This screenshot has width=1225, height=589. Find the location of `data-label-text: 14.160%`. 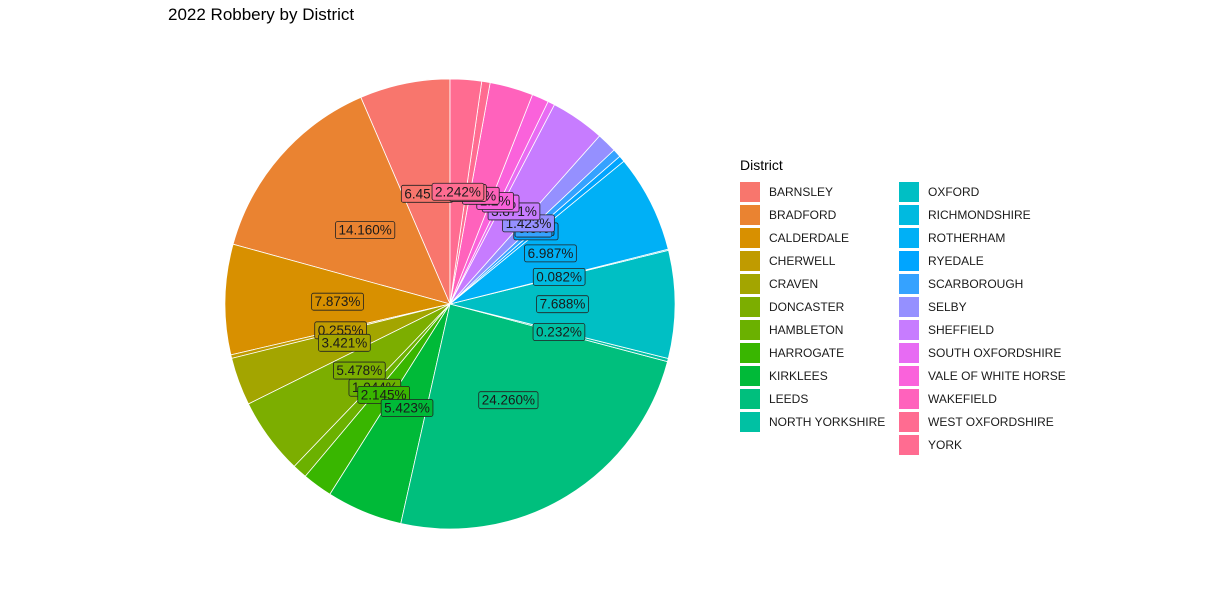

data-label-text: 14.160% is located at coordinates (364, 230).